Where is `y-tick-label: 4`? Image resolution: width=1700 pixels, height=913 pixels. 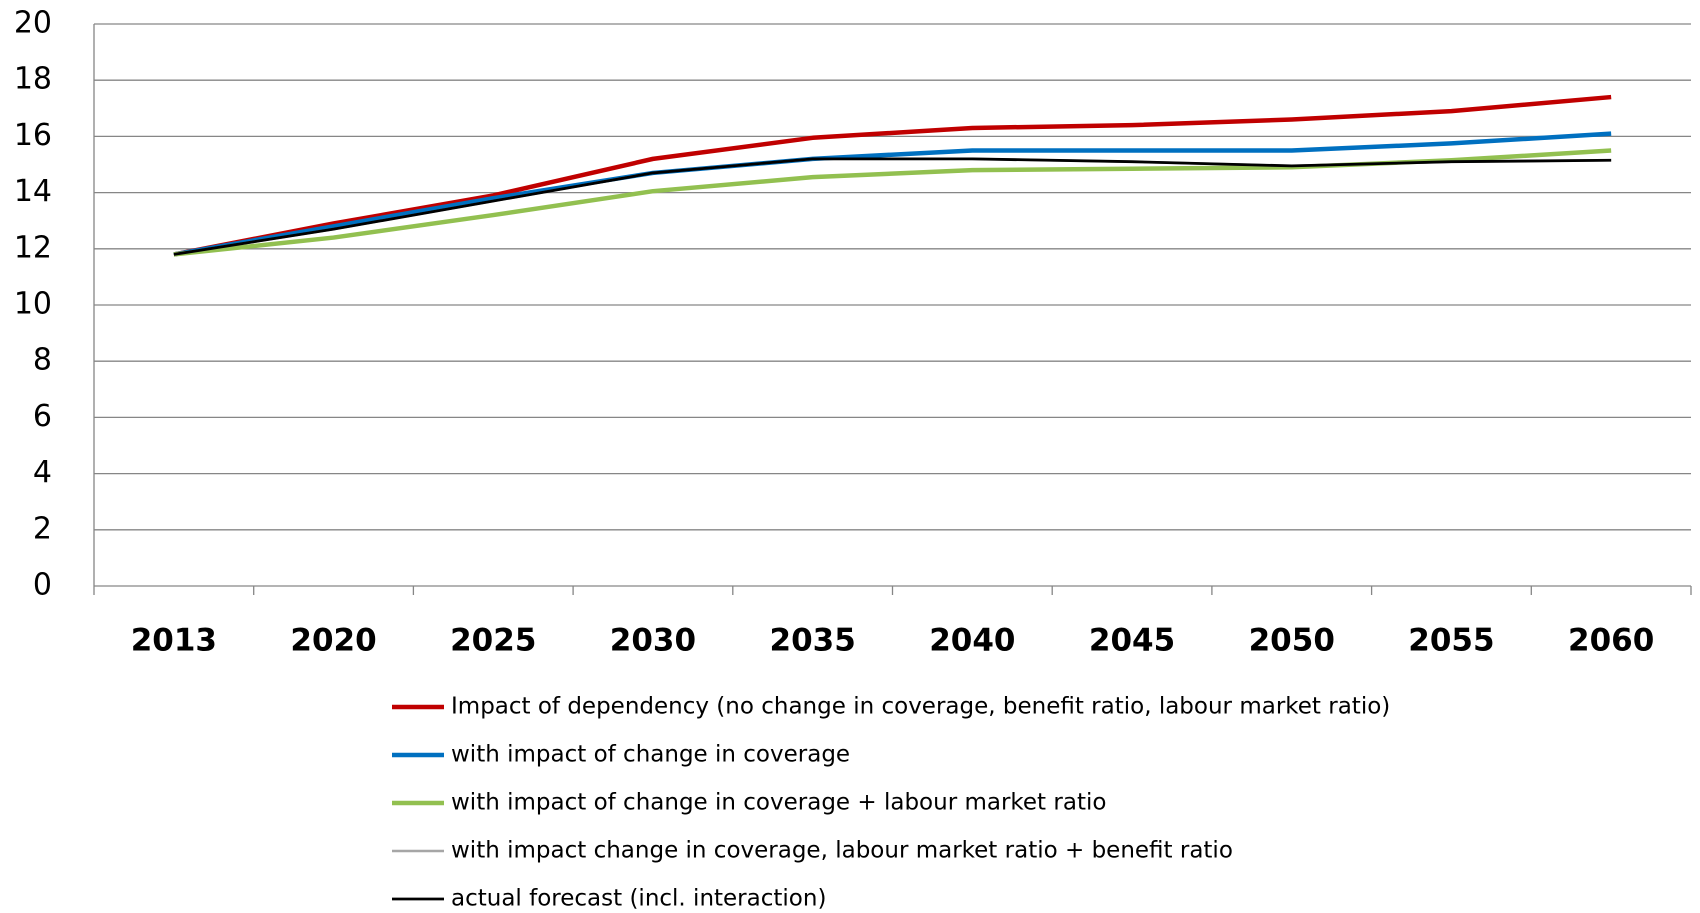 y-tick-label: 4 is located at coordinates (42, 472).